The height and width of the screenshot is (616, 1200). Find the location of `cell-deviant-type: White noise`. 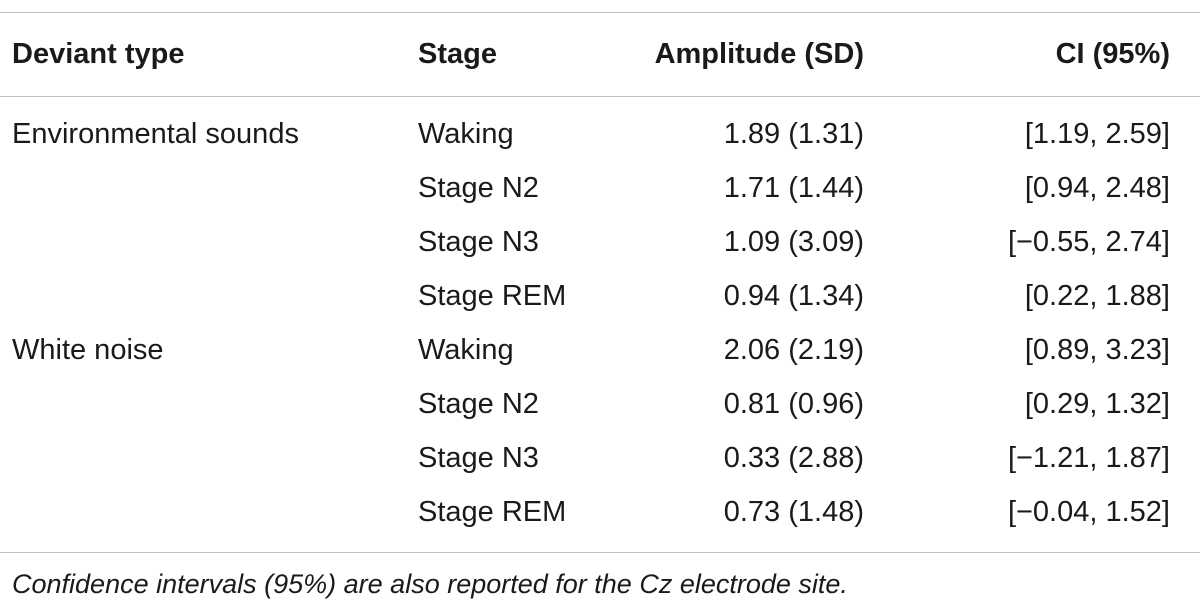

cell-deviant-type: White noise is located at coordinates (88, 350).